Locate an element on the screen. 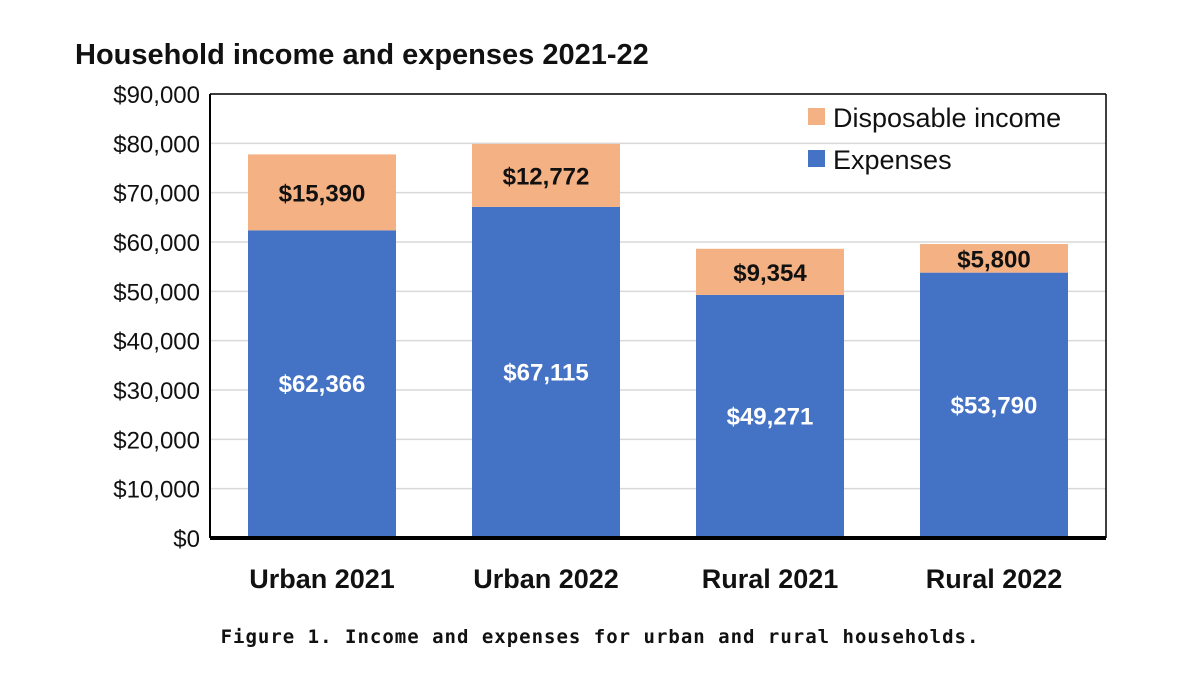  y-tick-label: $10,000 is located at coordinates (156, 490).